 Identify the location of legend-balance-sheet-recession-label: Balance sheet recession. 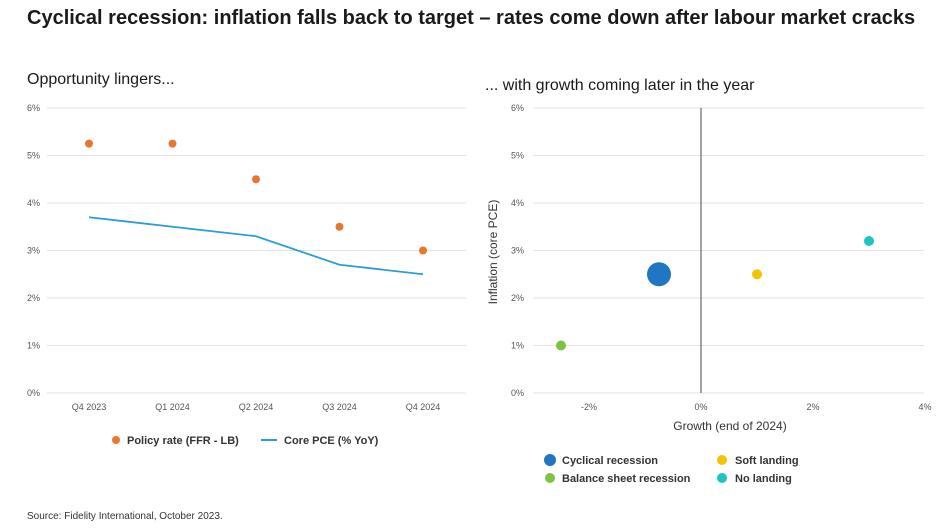
(626, 479).